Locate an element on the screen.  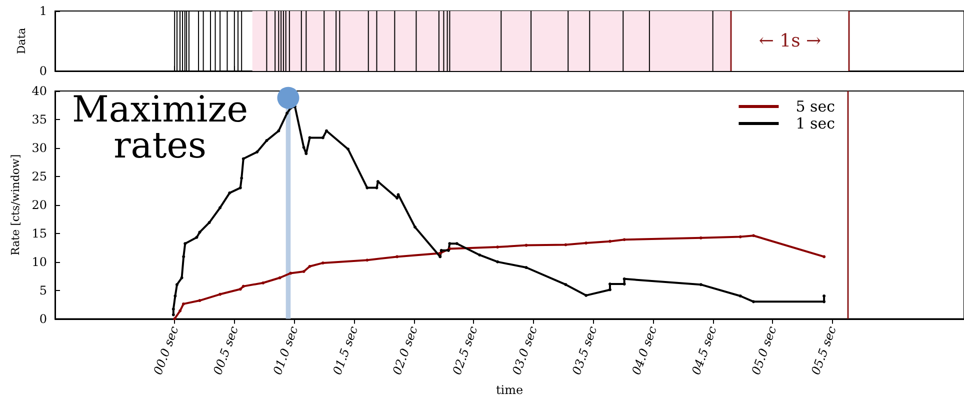
x-tick-label: 02.5 sec is located at coordinates (465, 350).